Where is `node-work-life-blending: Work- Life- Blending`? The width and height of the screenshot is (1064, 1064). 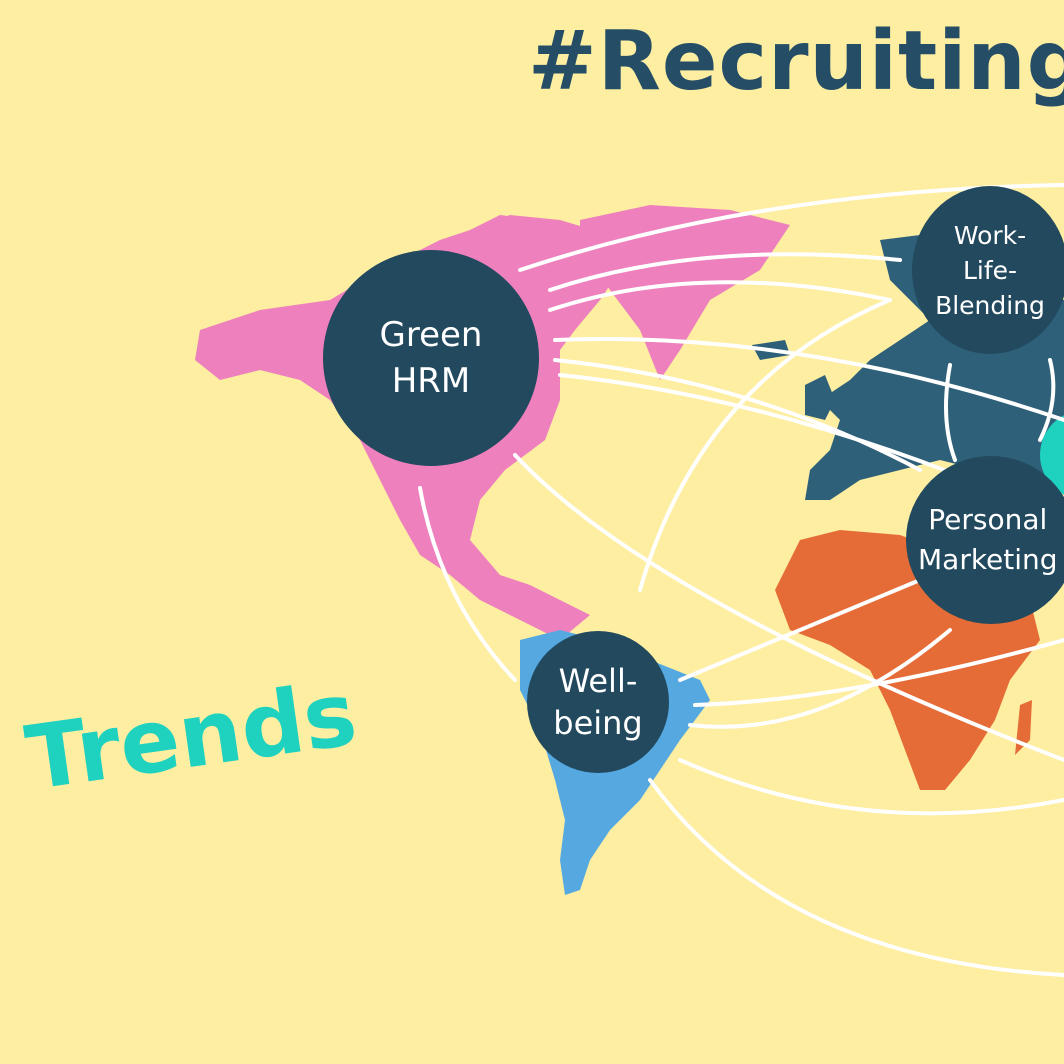 node-work-life-blending: Work- Life- Blending is located at coordinates (988, 270).